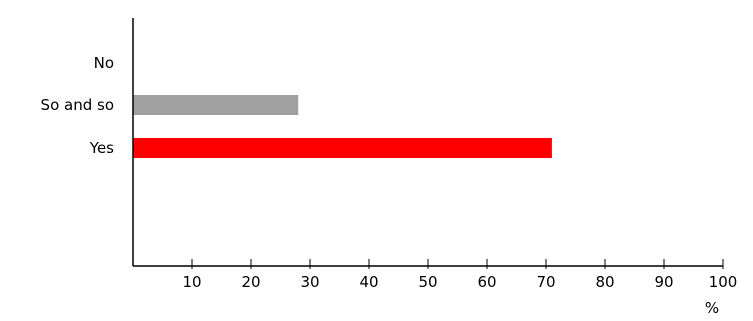 The image size is (753, 321). Describe the element at coordinates (545, 282) in the screenshot. I see `x-tick-label-70: 70` at that location.